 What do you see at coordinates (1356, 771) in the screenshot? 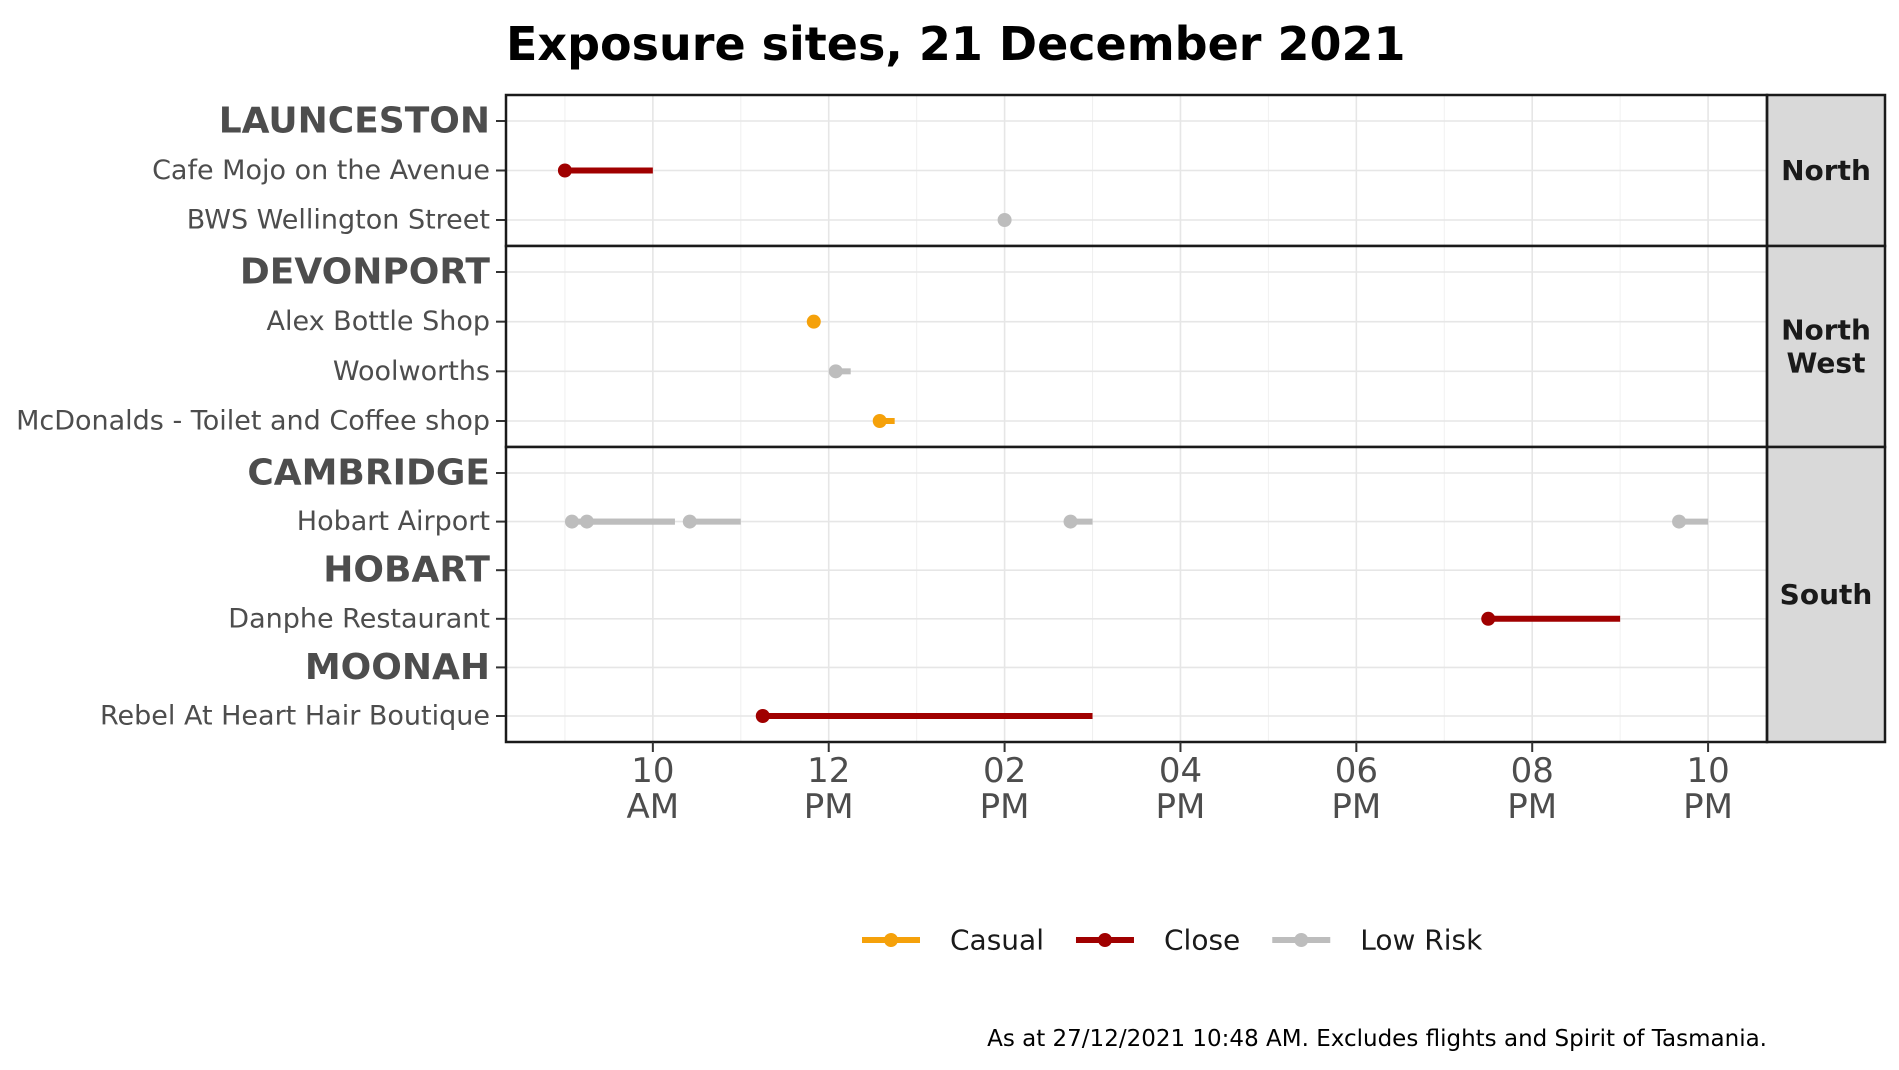
I see `x-tick-label-hour: 06` at bounding box center [1356, 771].